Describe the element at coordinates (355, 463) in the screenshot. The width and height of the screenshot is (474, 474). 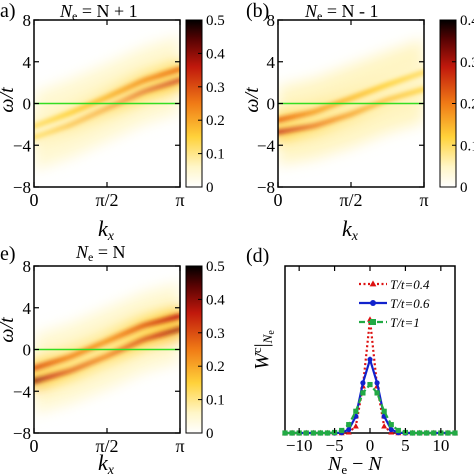
I see `xlabel-d: Ne − N` at that location.